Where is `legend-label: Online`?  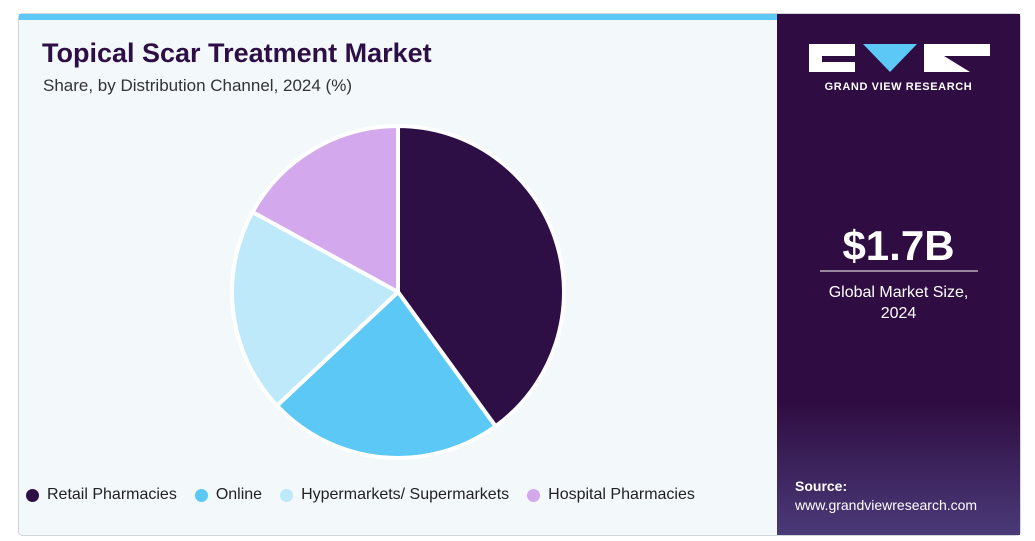 legend-label: Online is located at coordinates (239, 494).